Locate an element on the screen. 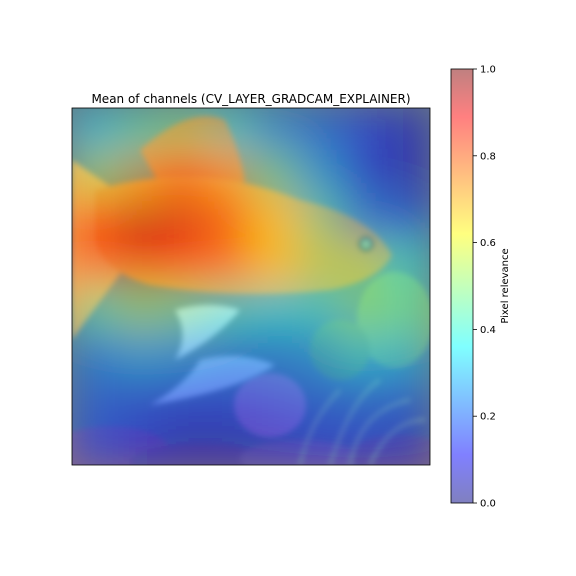 This screenshot has width=576, height=576. colorbar-label: Pixel relevance is located at coordinates (505, 285).